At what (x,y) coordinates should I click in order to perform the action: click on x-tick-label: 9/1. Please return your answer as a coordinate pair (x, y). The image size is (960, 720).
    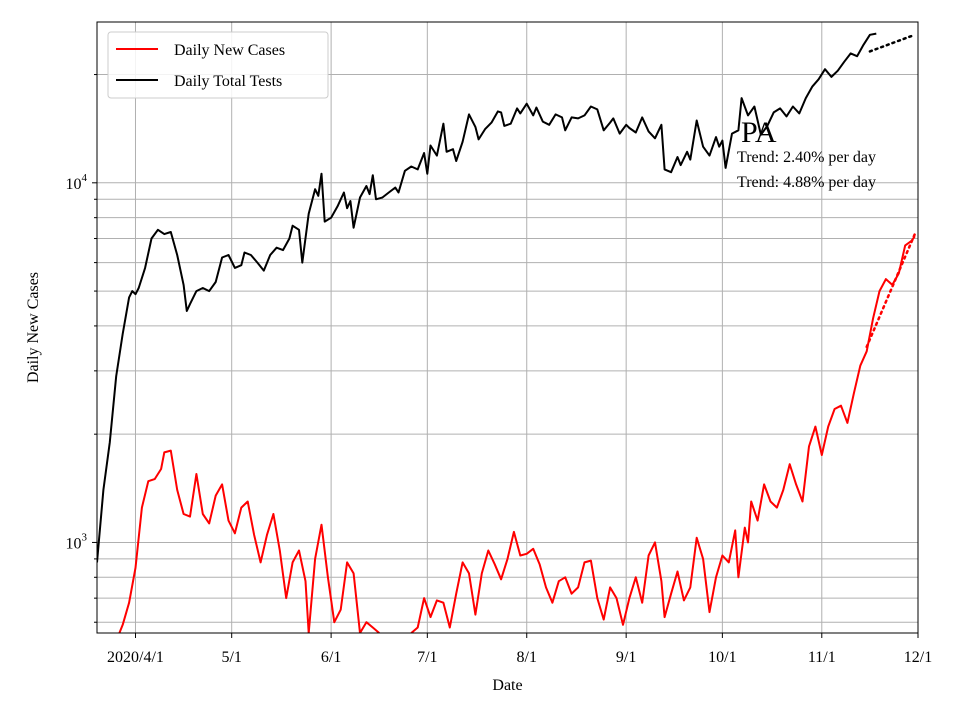
    Looking at the image, I should click on (626, 657).